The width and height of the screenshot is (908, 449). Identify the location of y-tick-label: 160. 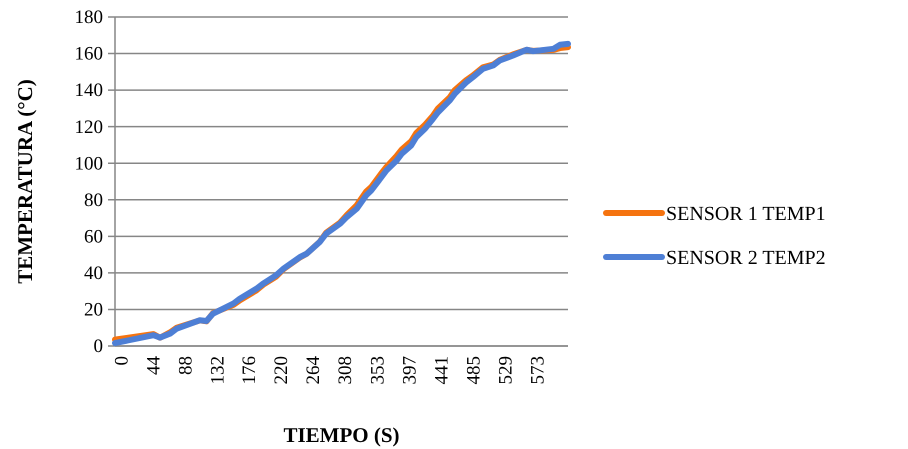
(88, 54).